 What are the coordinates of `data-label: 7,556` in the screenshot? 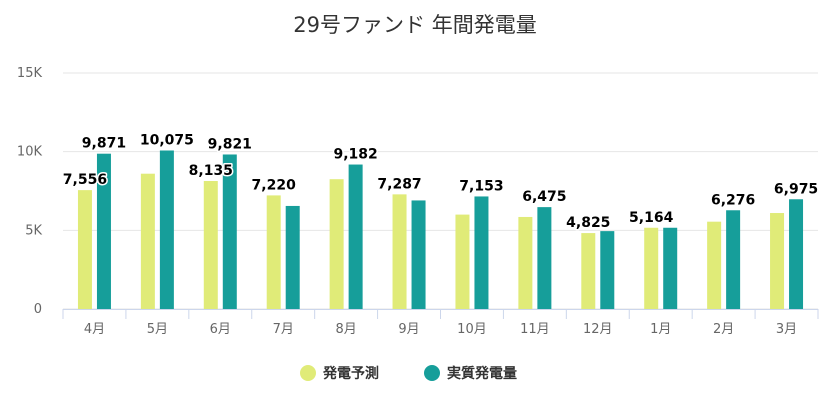 It's located at (85, 180).